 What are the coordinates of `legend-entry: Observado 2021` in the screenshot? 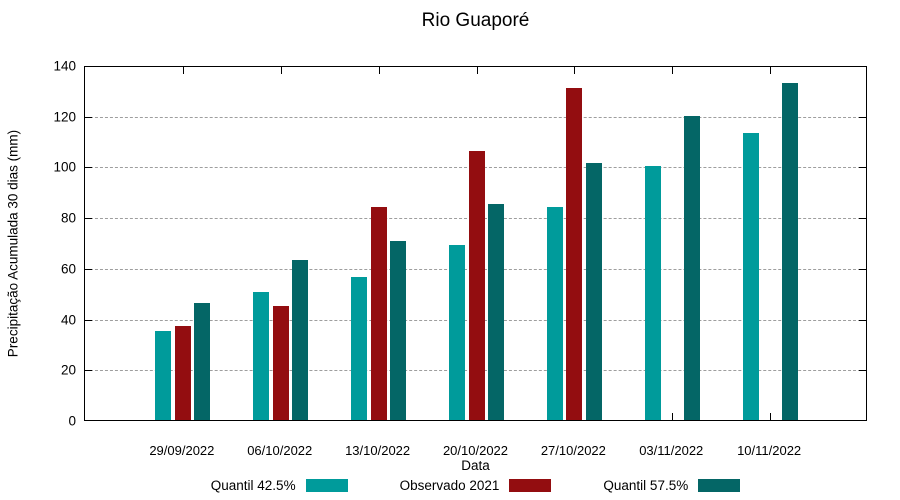 It's located at (476, 485).